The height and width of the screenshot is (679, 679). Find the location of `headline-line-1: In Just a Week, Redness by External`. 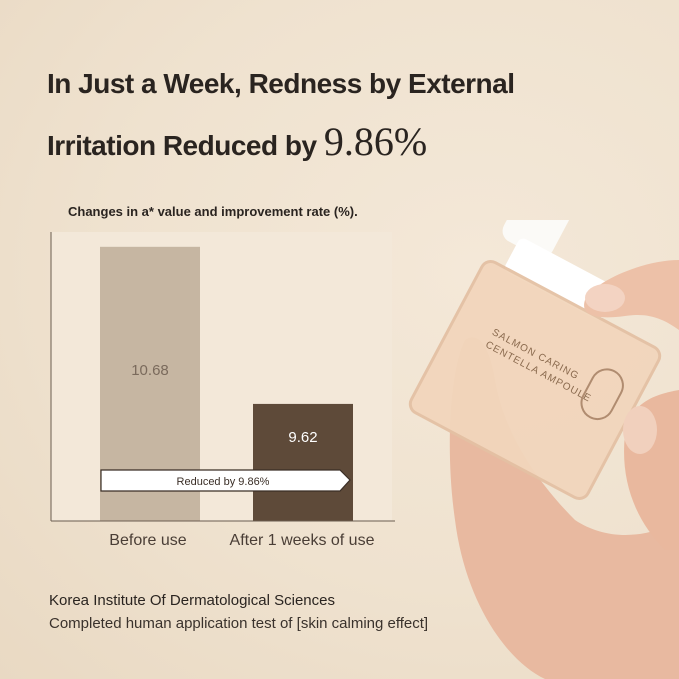

headline-line-1: In Just a Week, Redness by External is located at coordinates (281, 83).